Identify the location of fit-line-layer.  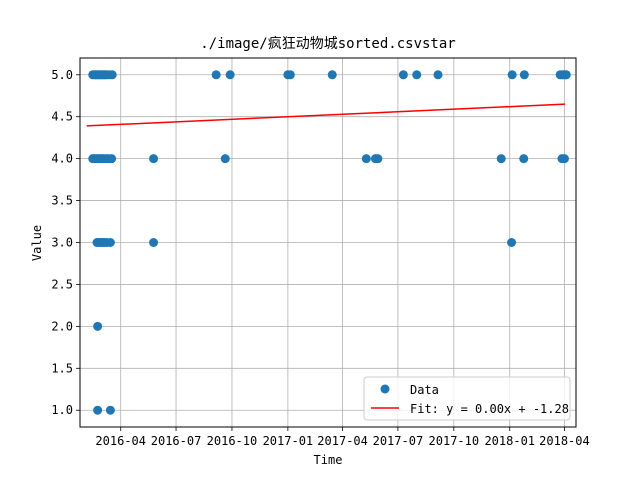
(326, 115).